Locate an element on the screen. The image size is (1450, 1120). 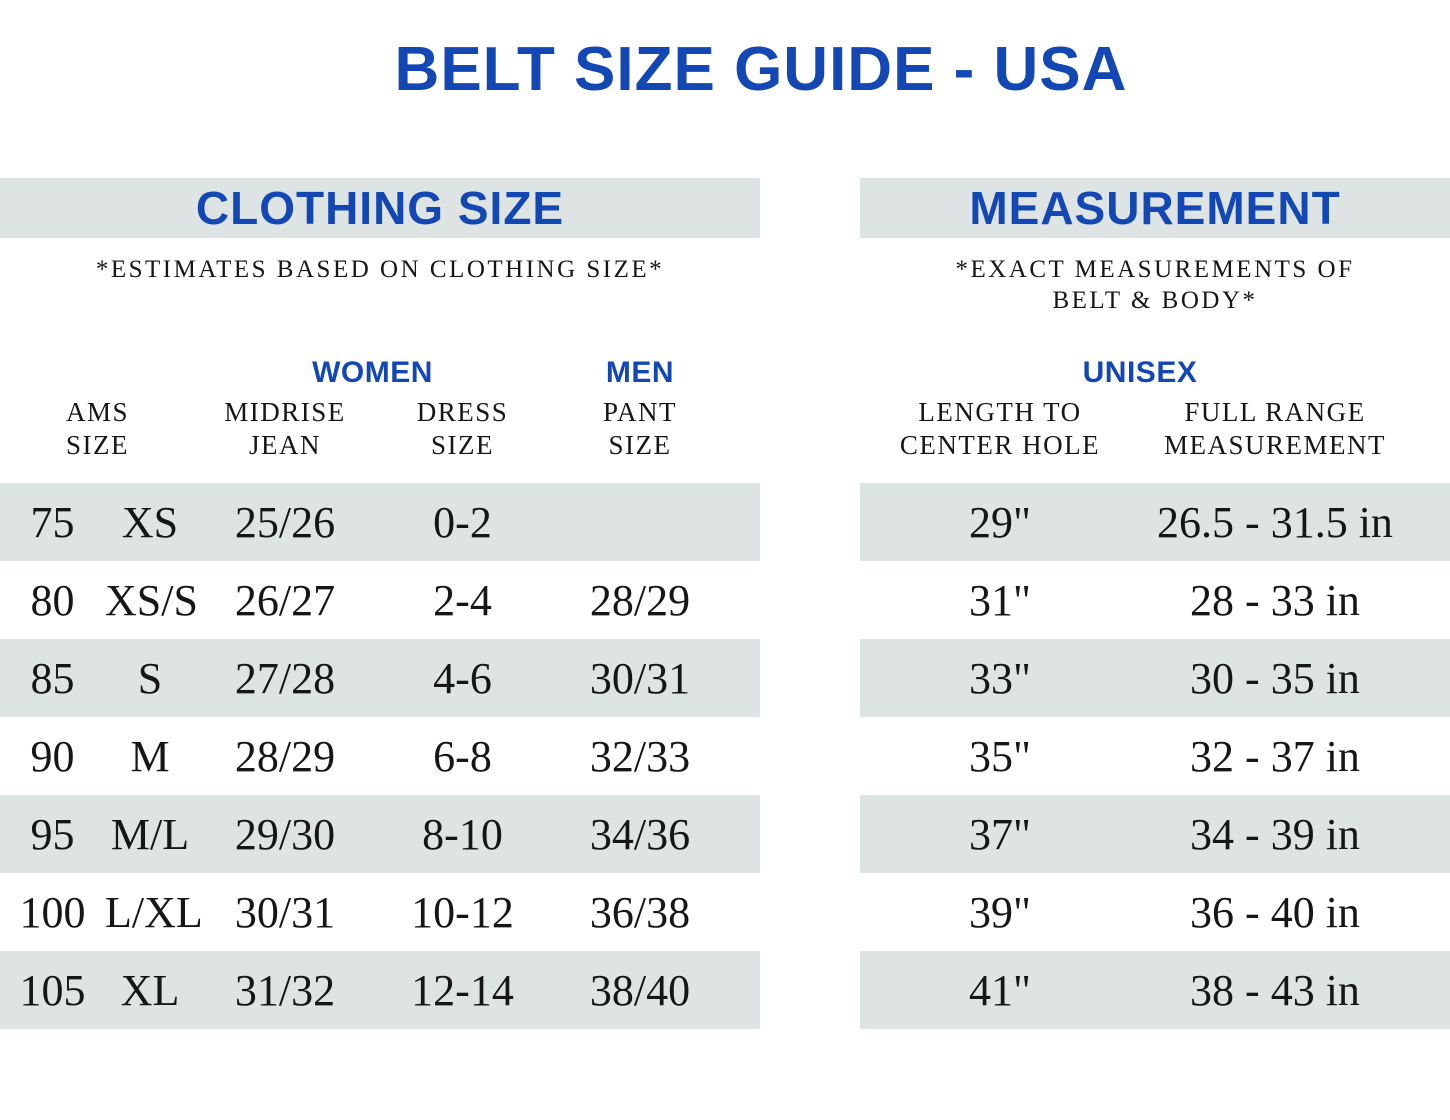
column-header-line: JEAN is located at coordinates (285, 445).